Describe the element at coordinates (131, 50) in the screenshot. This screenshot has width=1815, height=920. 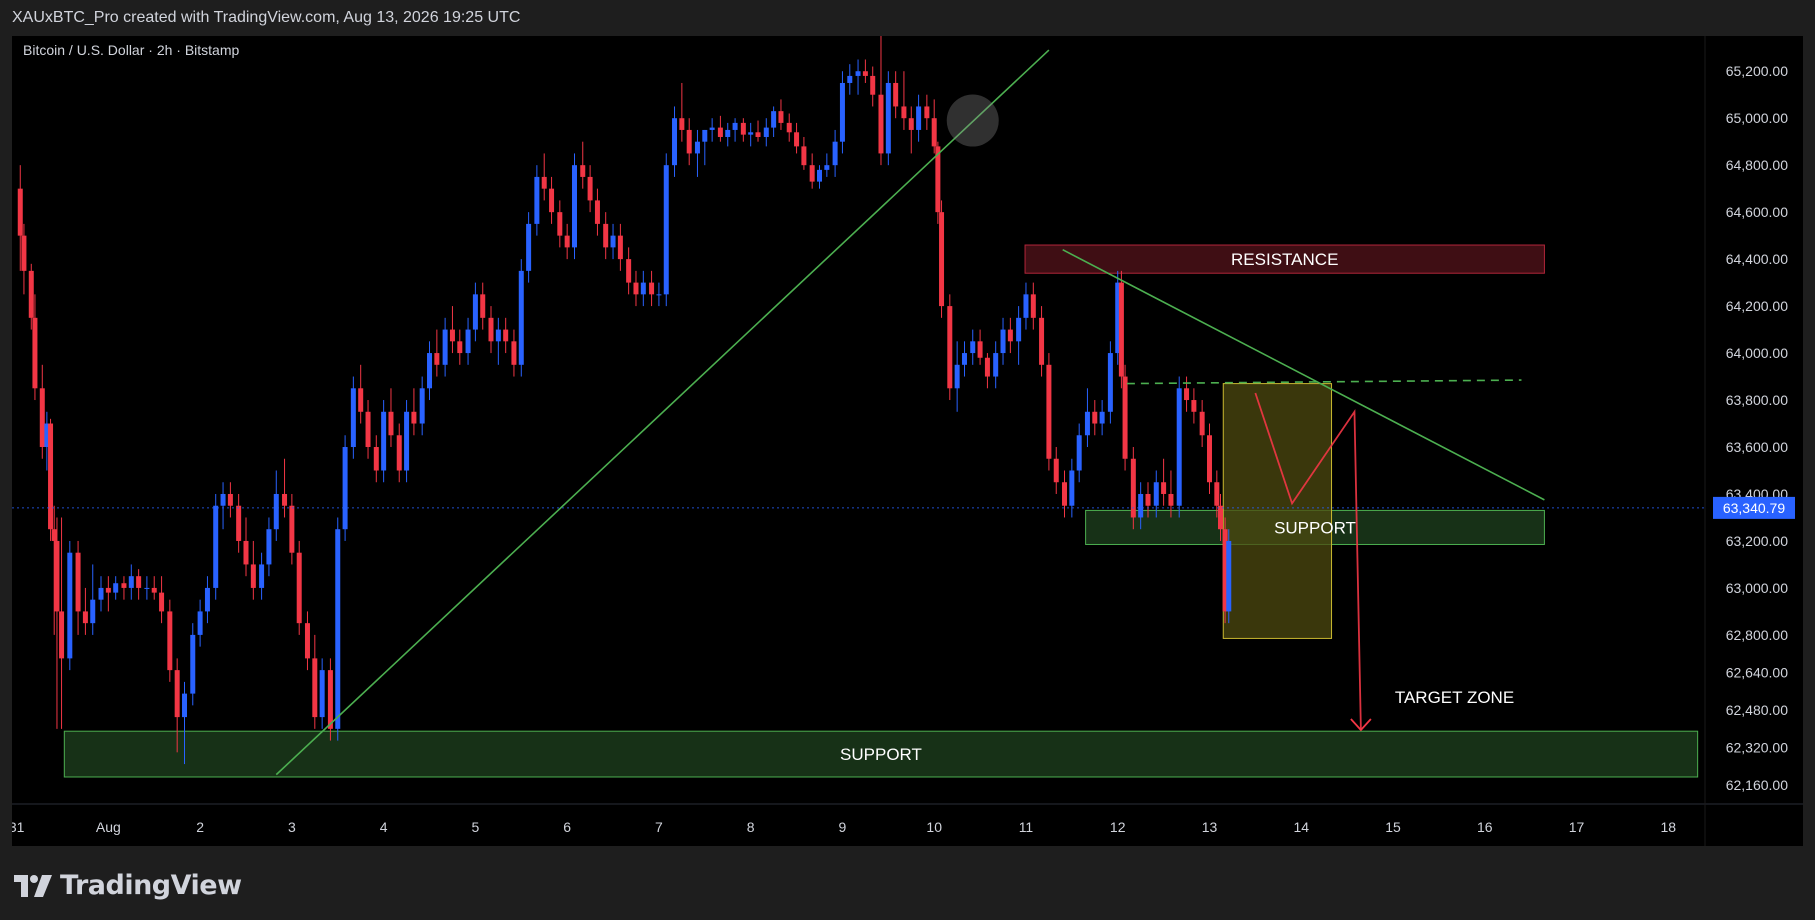
I see `chart-title: Bitcoin / U.S. Dollar · 2h · Bitstamp` at that location.